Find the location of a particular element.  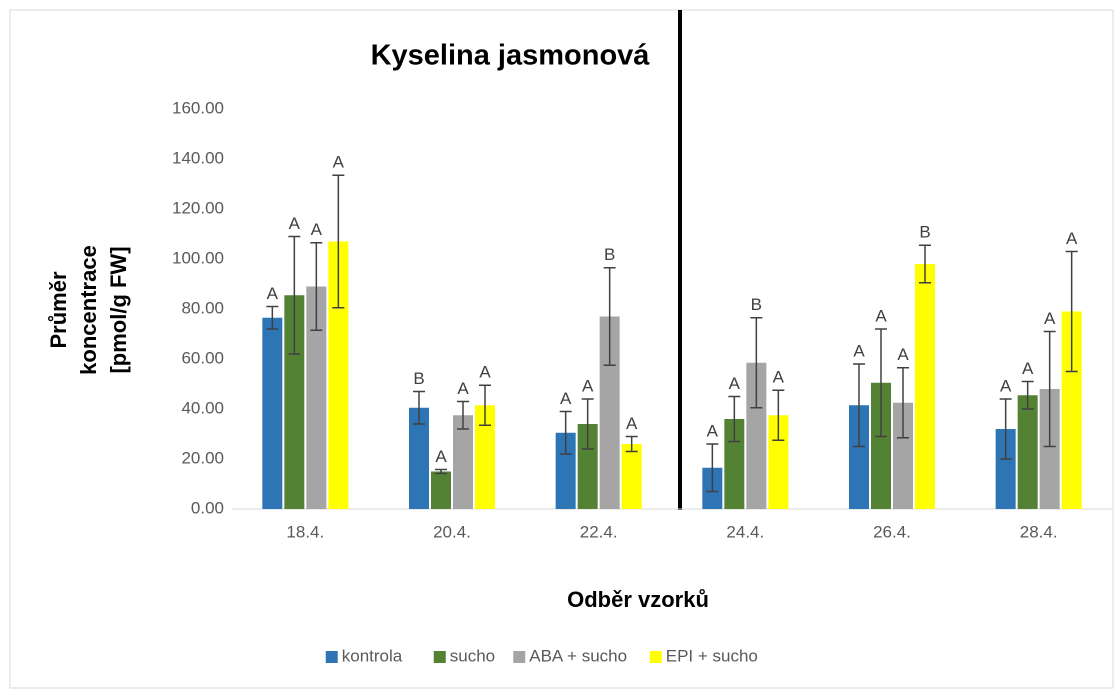

y-tick-label: 160.00 is located at coordinates (198, 107).